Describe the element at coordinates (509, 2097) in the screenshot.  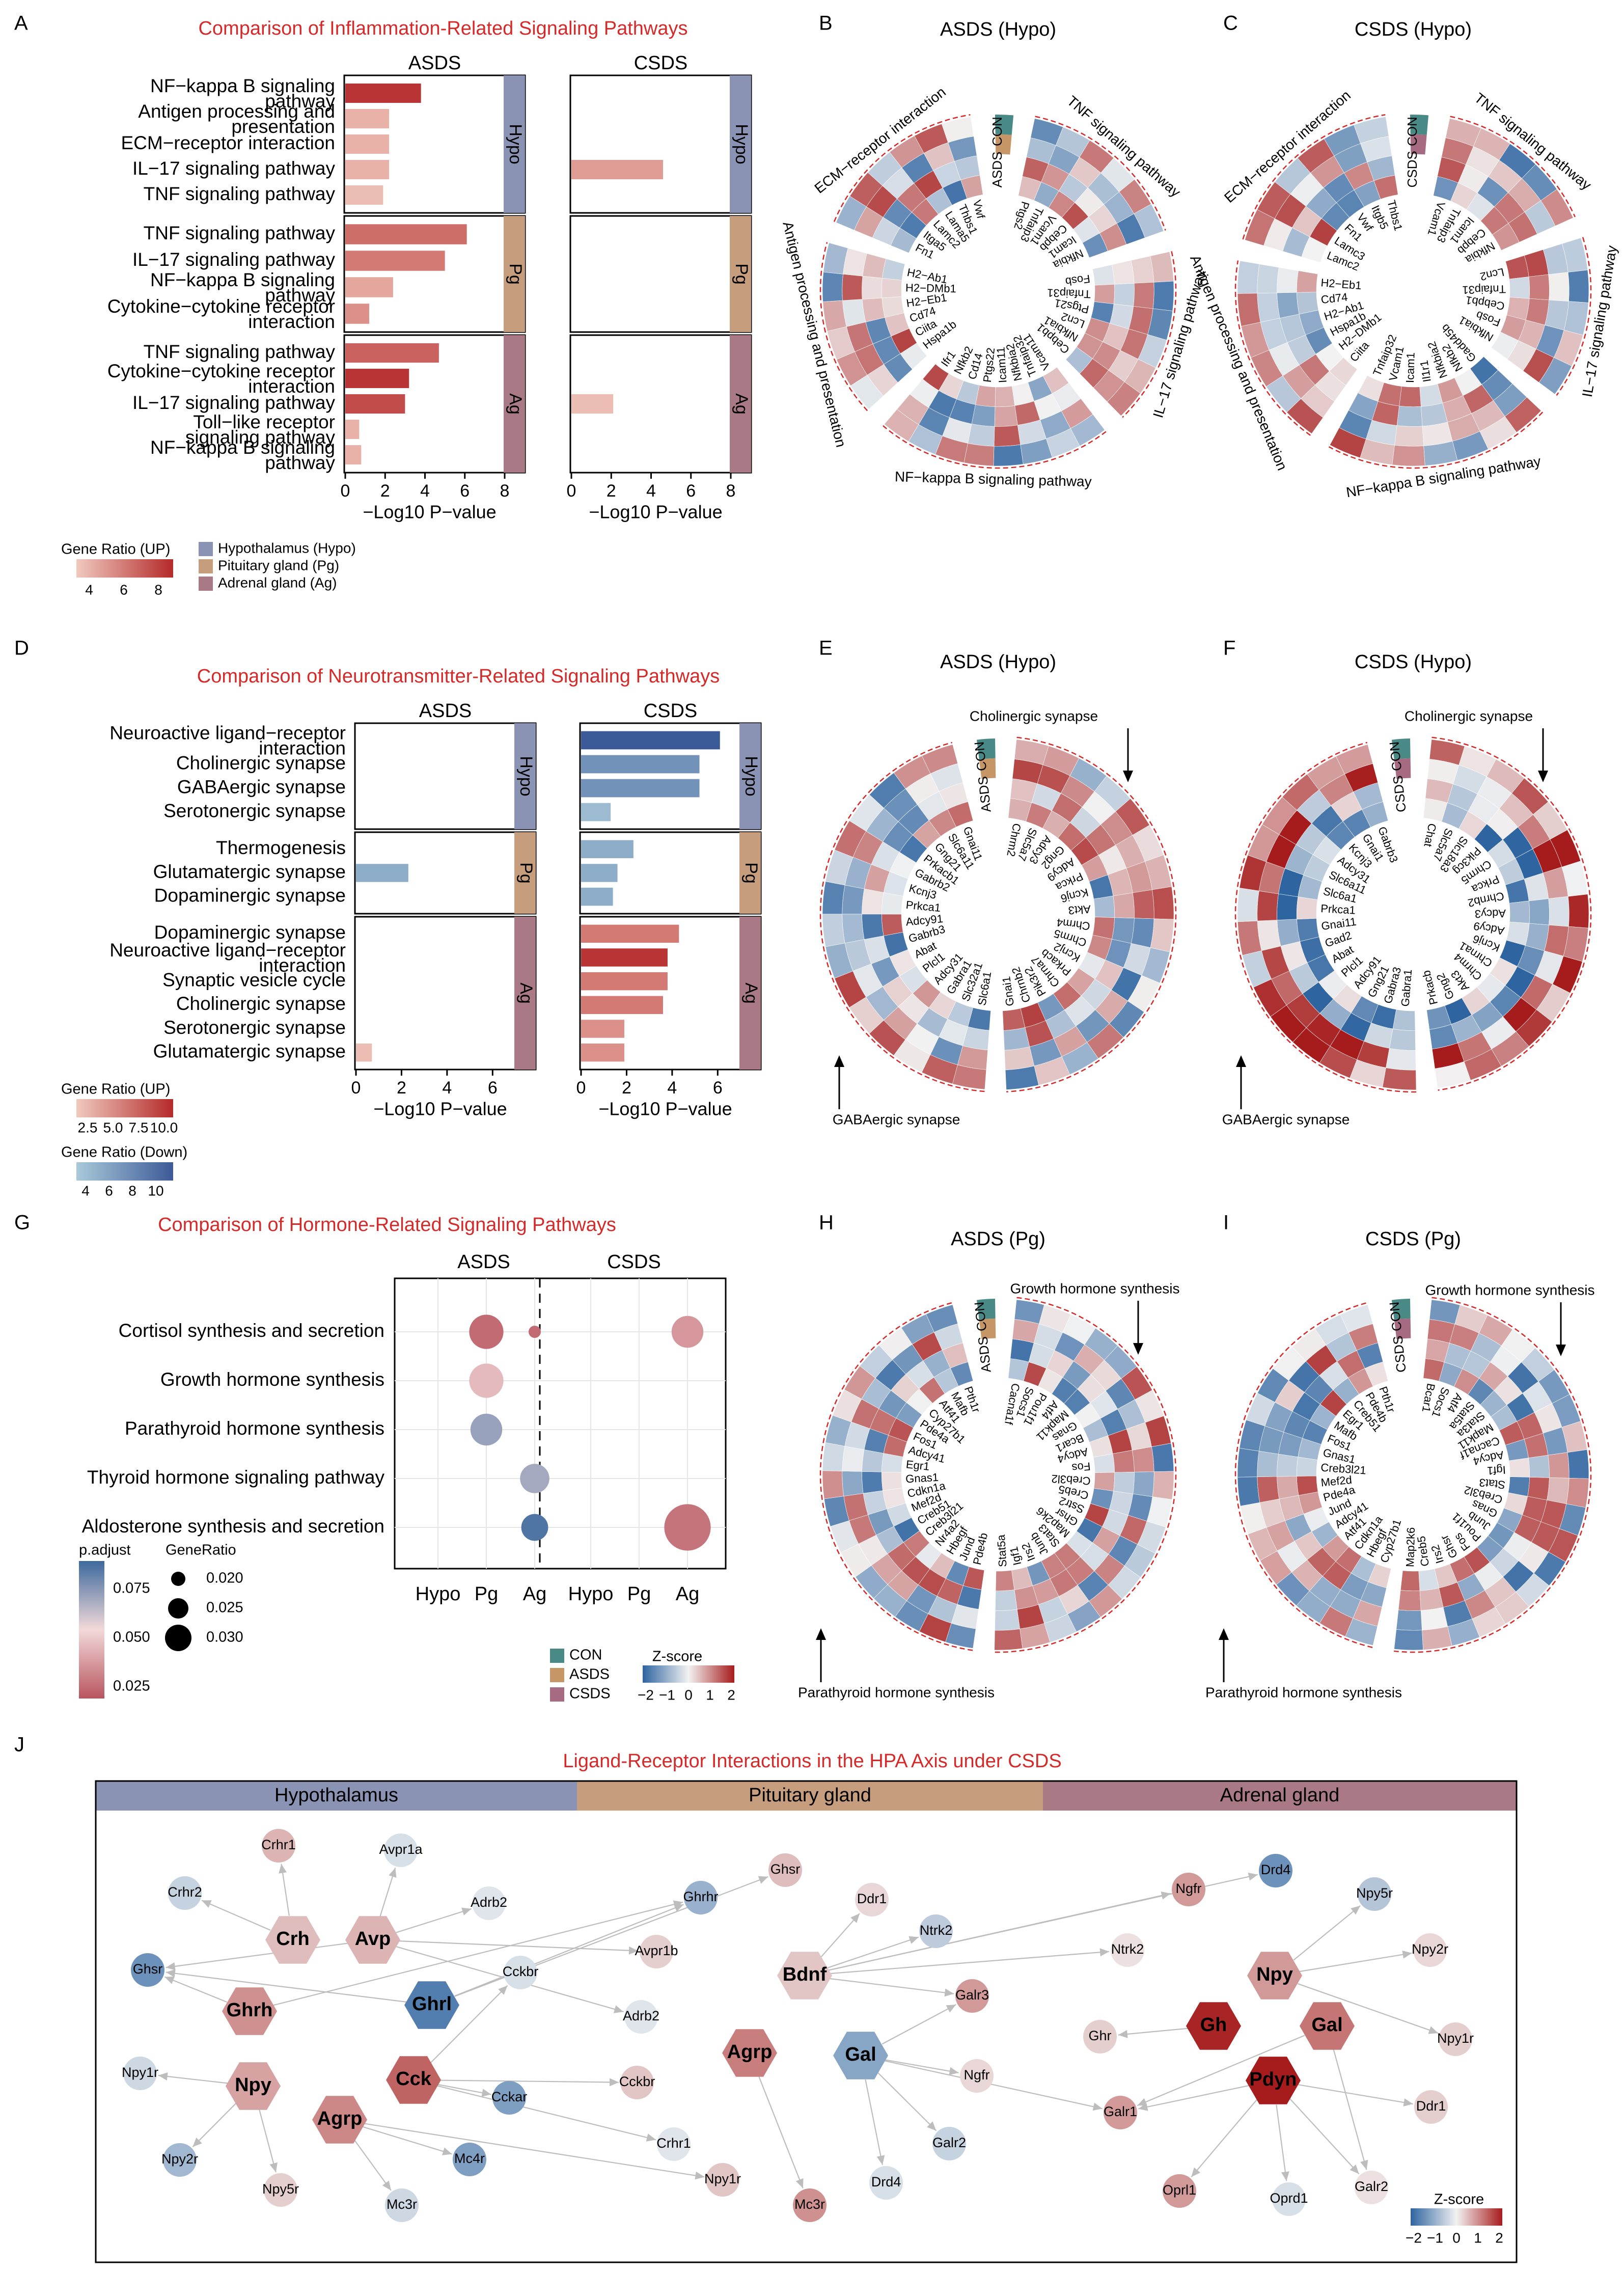
I see `panelJ-receptor-label: Cckar` at that location.